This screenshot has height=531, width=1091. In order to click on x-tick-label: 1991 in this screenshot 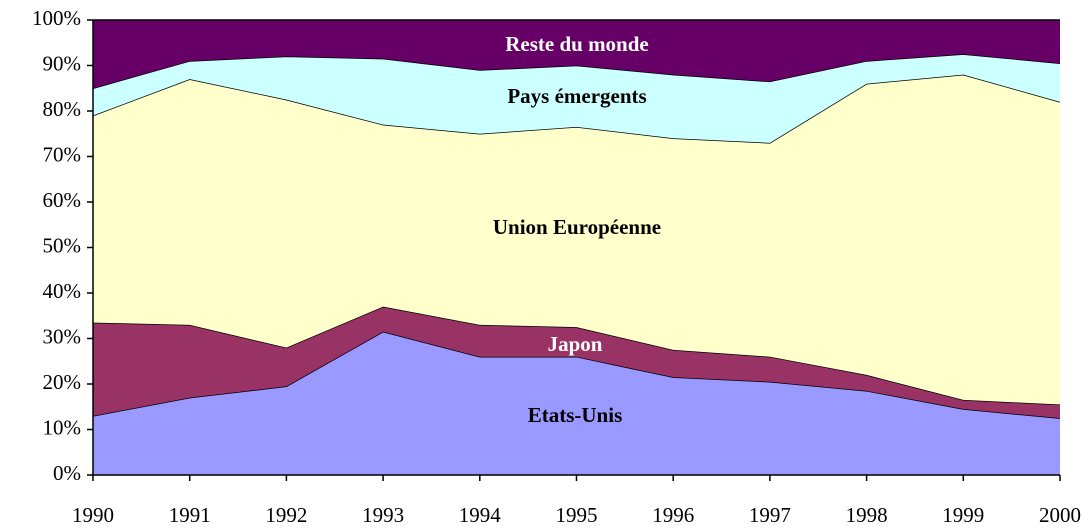, I will do `click(190, 515)`.